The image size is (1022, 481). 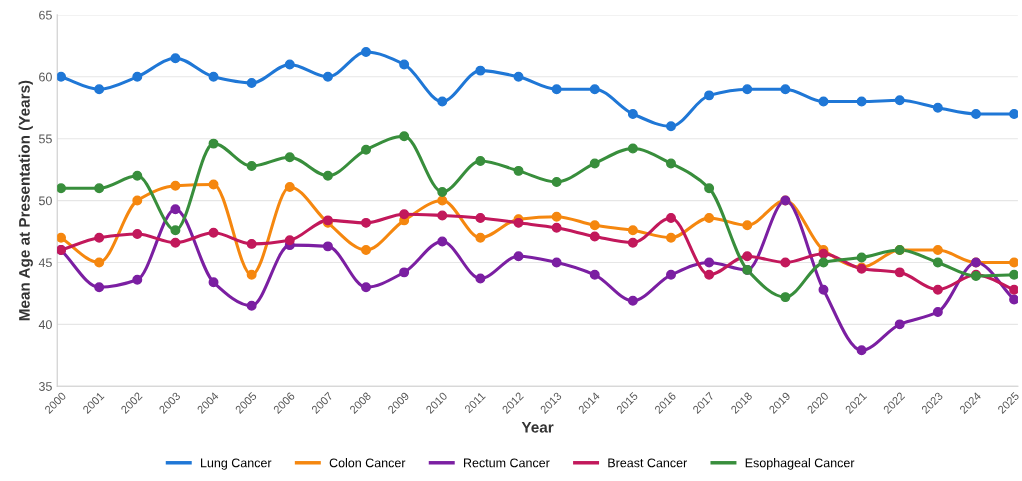 I want to click on legend-label: Lung Cancer, so click(x=236, y=464).